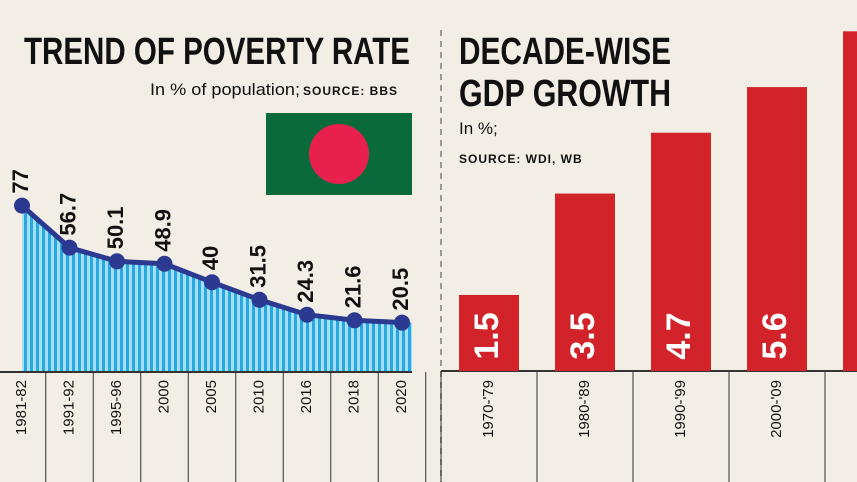 This screenshot has height=482, width=857. I want to click on x-tick-label: 1995-96, so click(116, 407).